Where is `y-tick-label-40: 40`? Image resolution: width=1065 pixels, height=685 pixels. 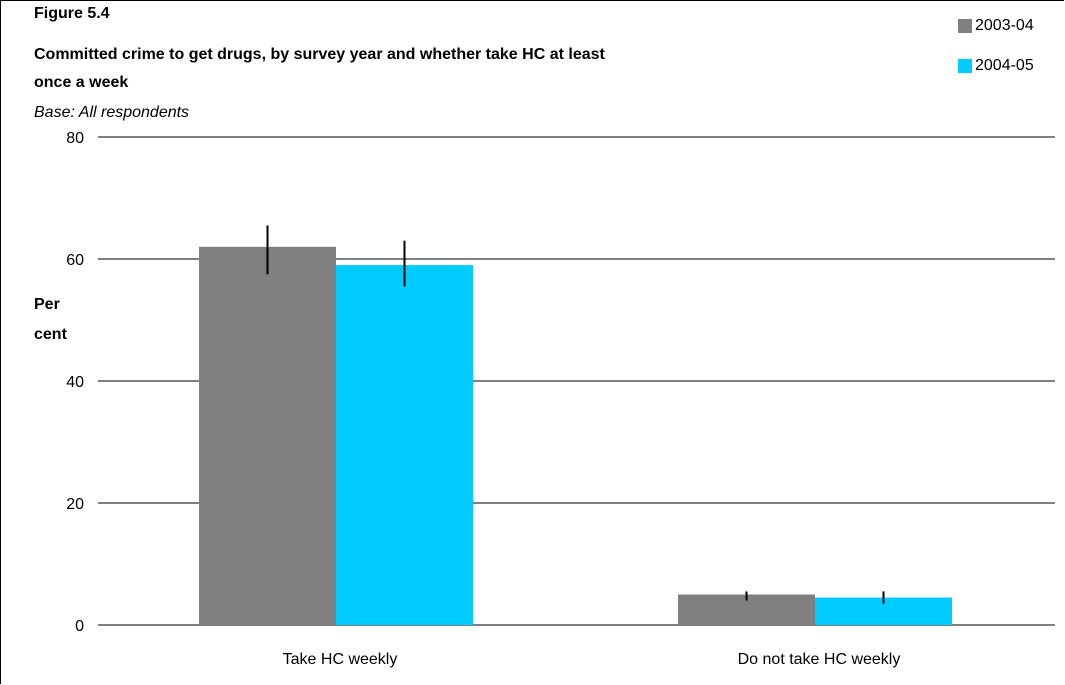
y-tick-label-40: 40 is located at coordinates (75, 382).